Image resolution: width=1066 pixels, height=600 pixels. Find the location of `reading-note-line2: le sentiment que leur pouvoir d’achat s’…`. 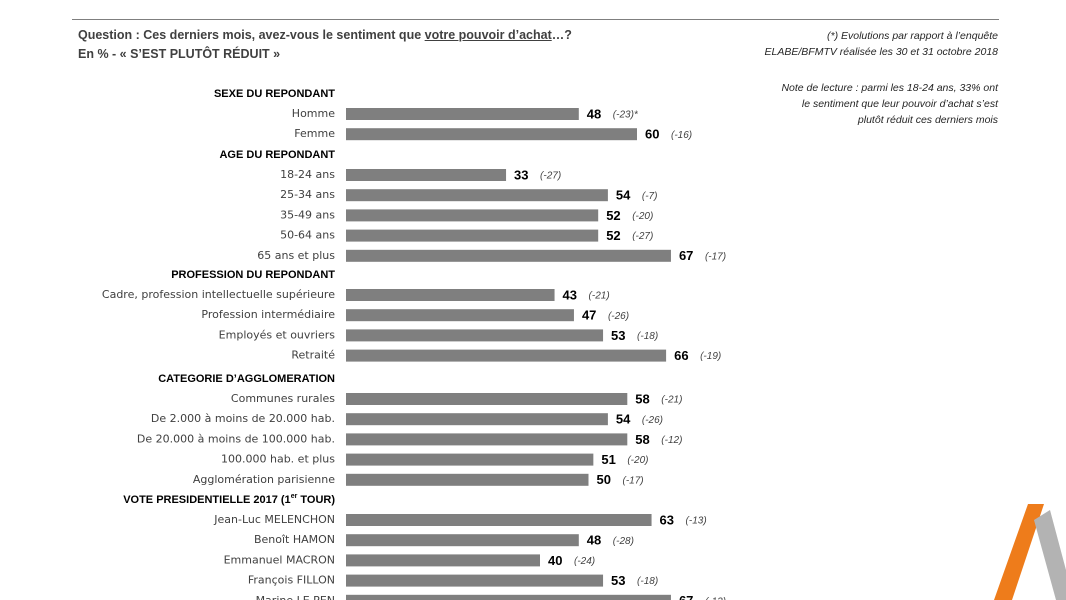

reading-note-line2: le sentiment que leur pouvoir d’achat s’… is located at coordinates (899, 104).